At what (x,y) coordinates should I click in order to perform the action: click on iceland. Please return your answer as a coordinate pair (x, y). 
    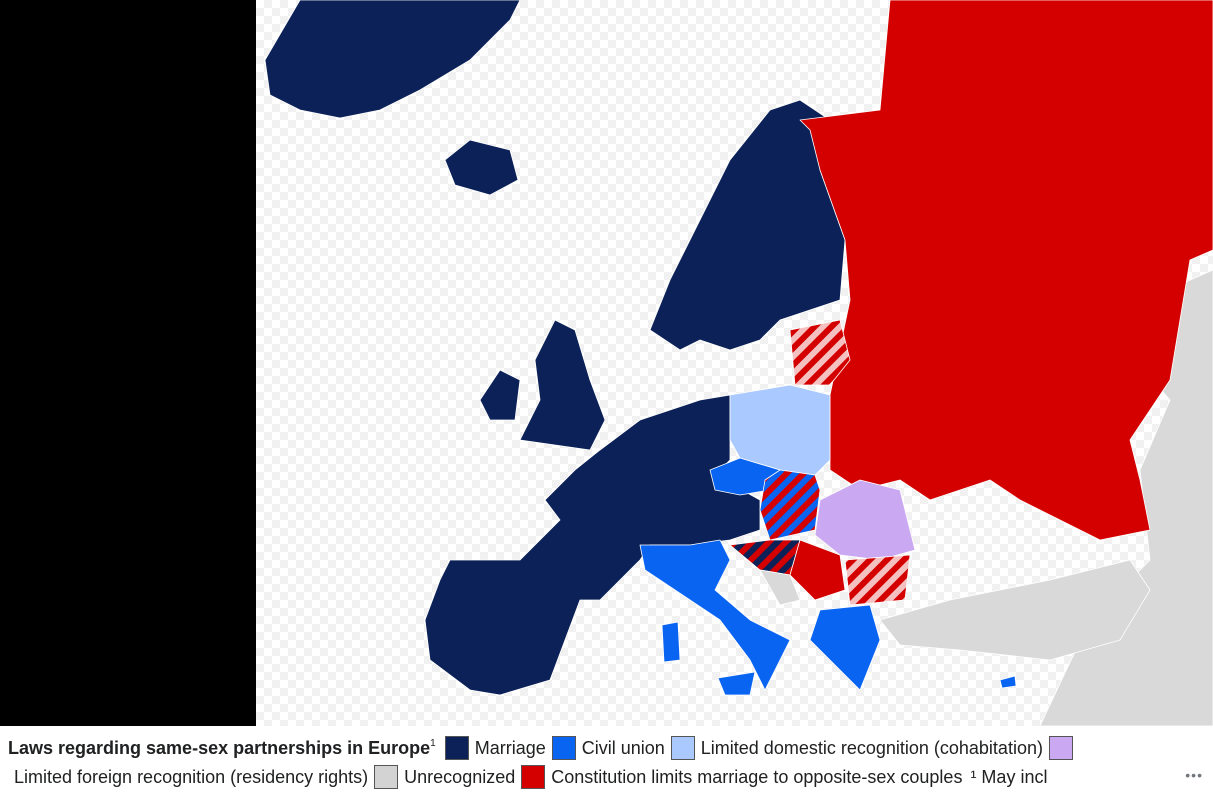
    Looking at the image, I should click on (481, 167).